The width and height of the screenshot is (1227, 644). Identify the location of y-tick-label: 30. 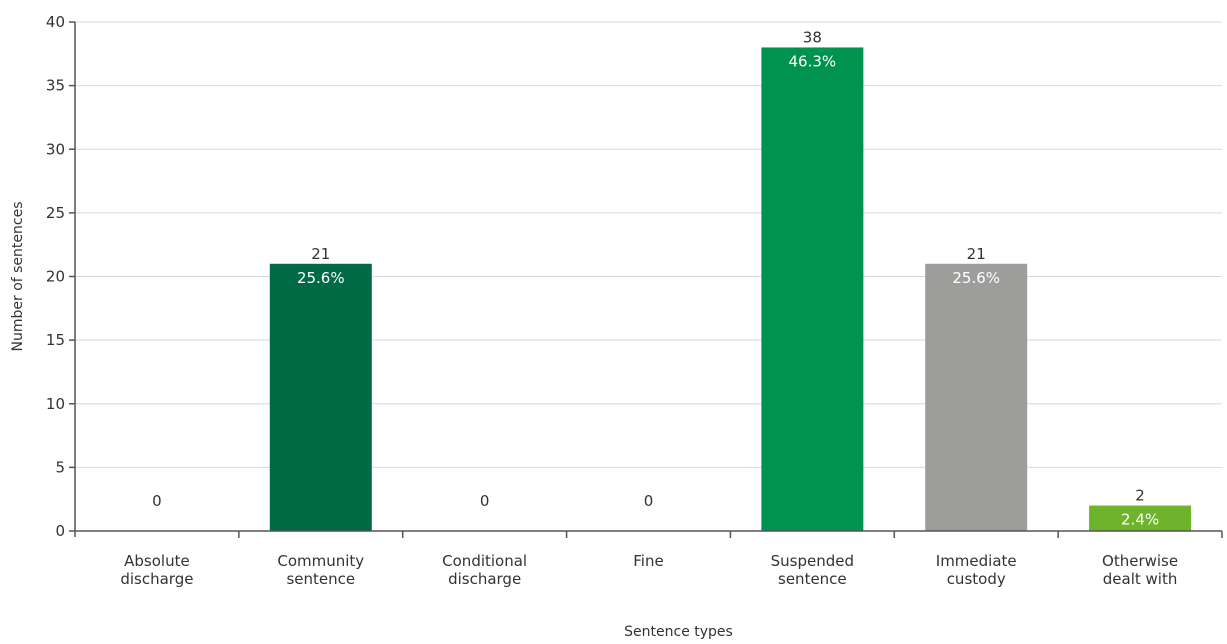
(55, 149).